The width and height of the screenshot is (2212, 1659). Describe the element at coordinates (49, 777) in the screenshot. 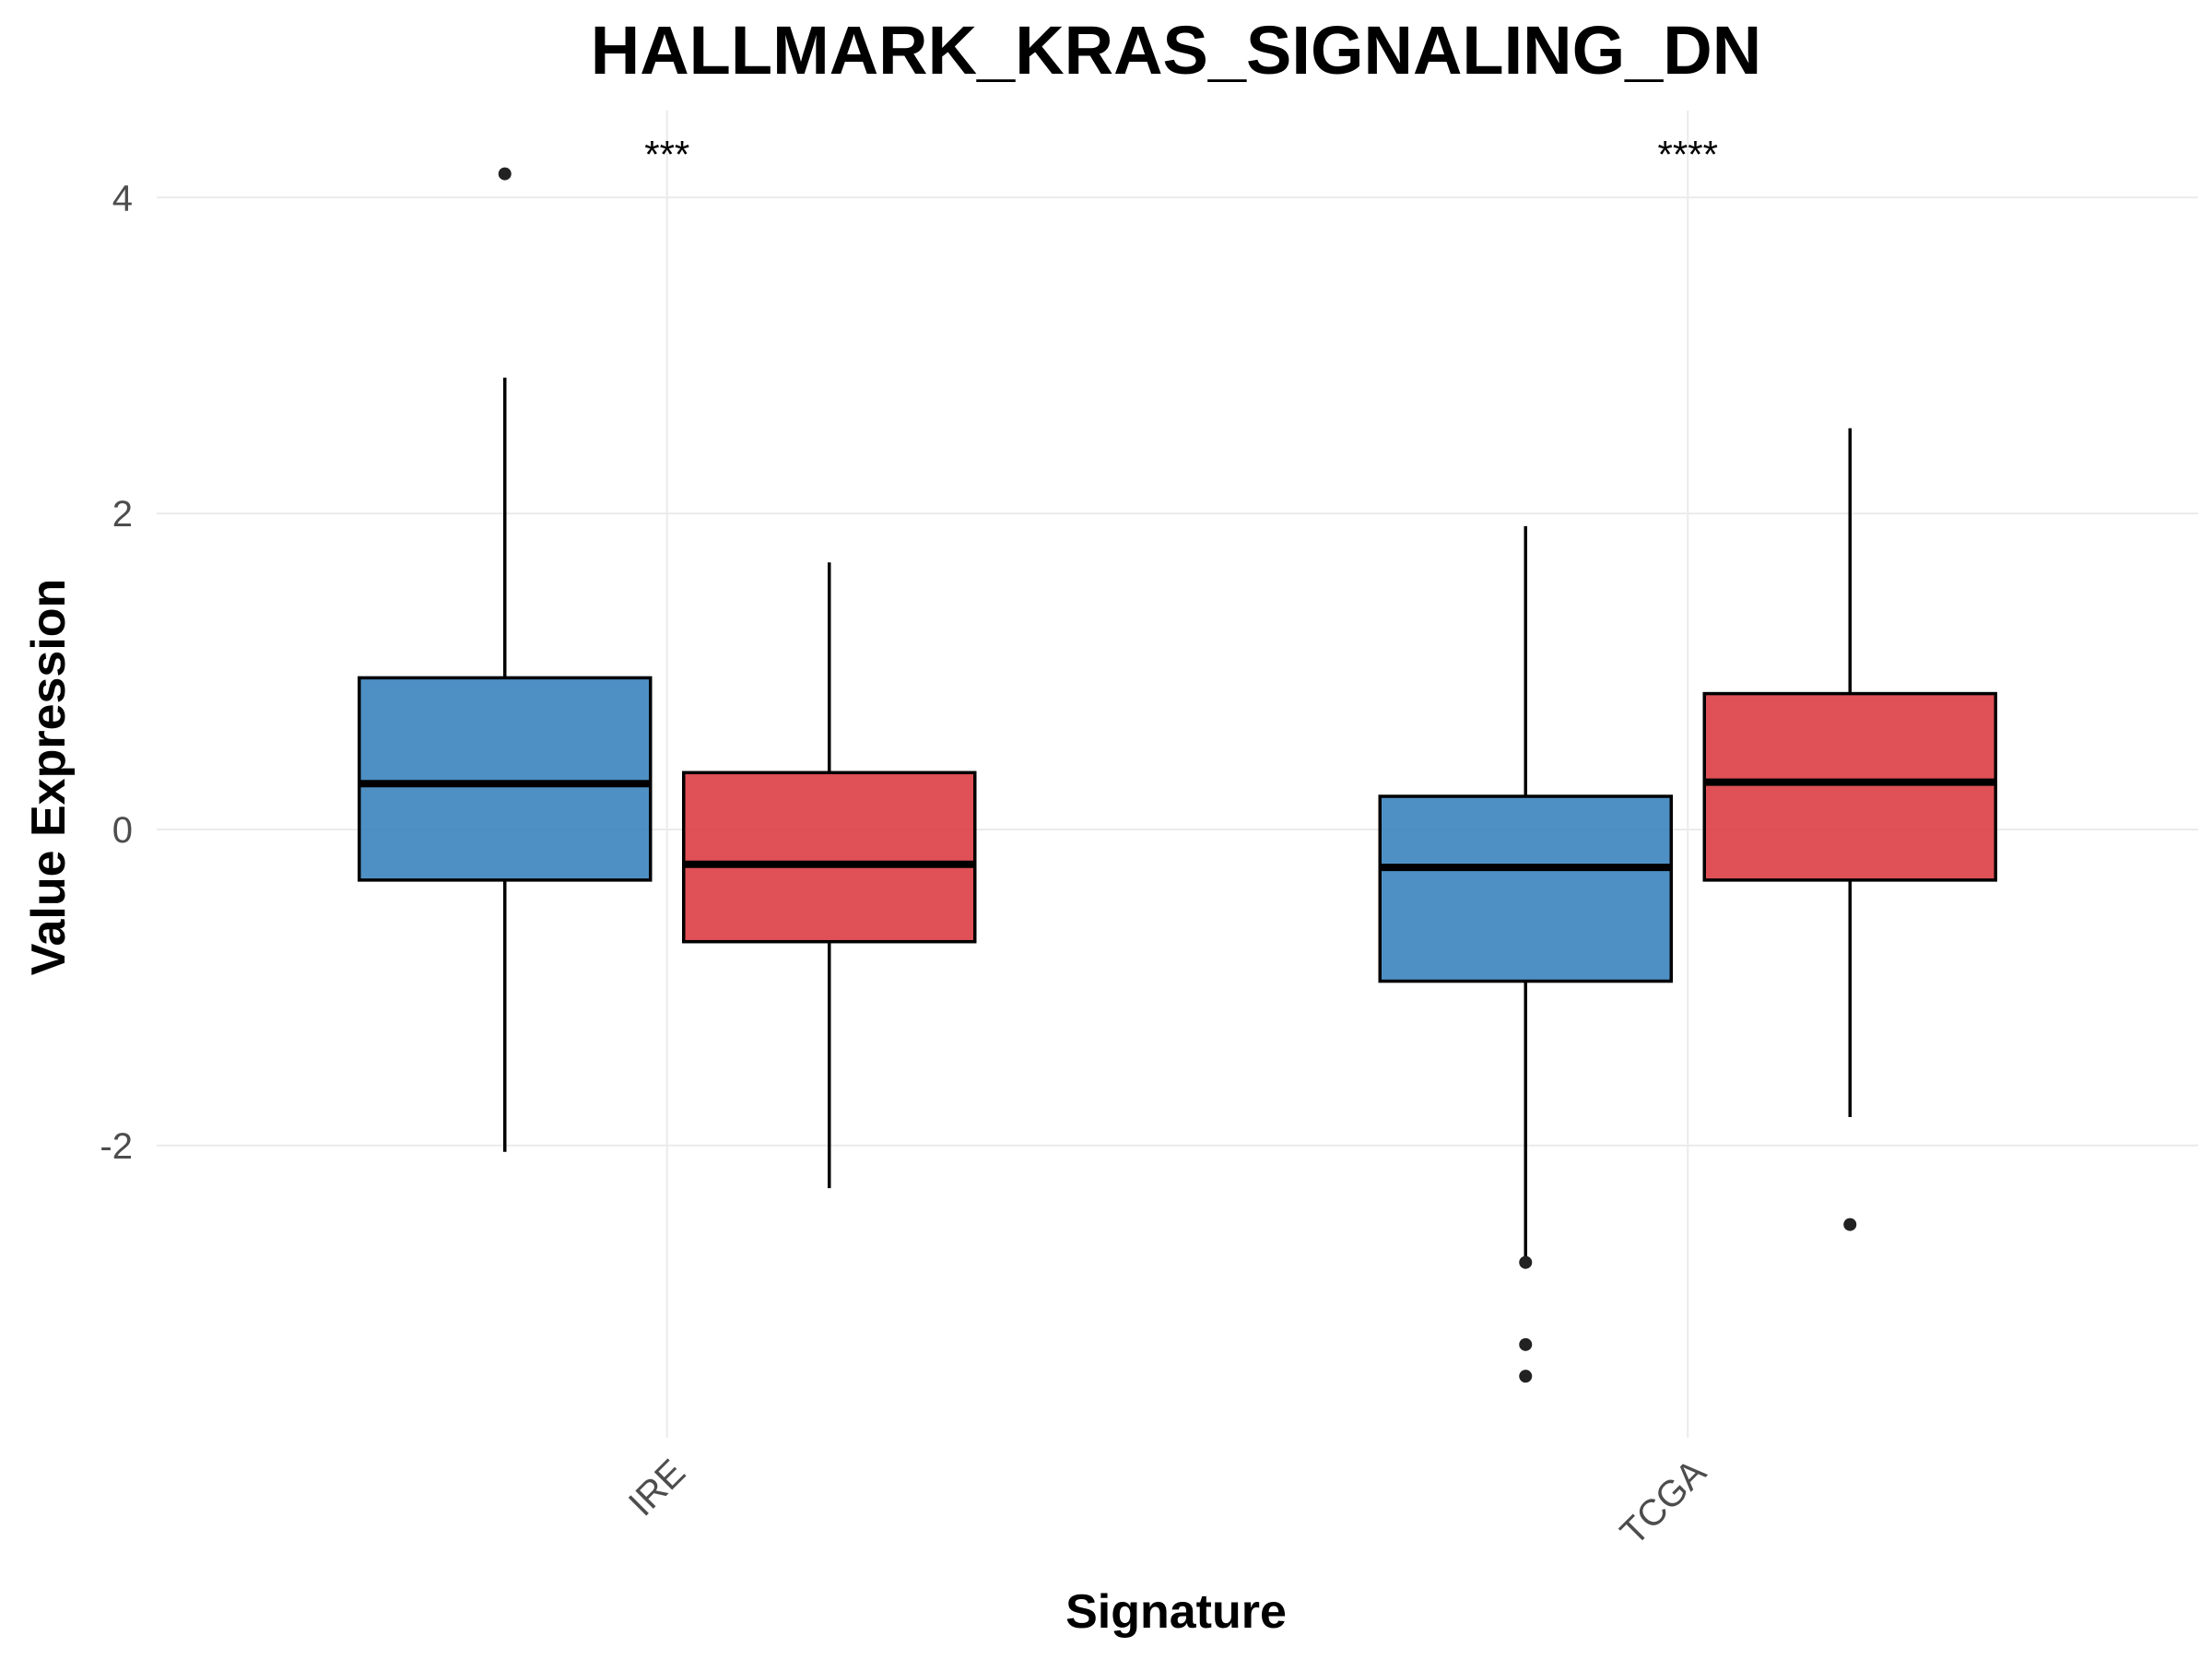

I see `y-axis-title: Value Expression` at that location.